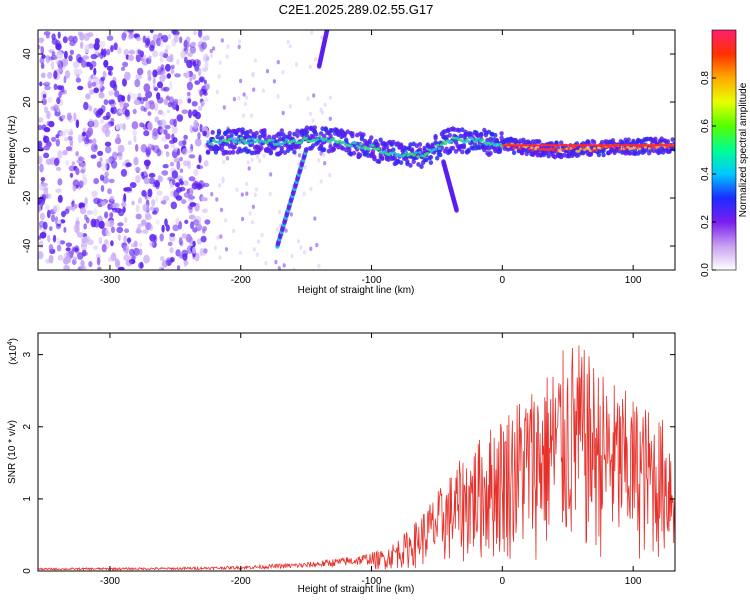 Image resolution: width=750 pixels, height=600 pixels. What do you see at coordinates (743, 149) in the screenshot?
I see `colorbar-label: Normalized spectral amplitude` at bounding box center [743, 149].